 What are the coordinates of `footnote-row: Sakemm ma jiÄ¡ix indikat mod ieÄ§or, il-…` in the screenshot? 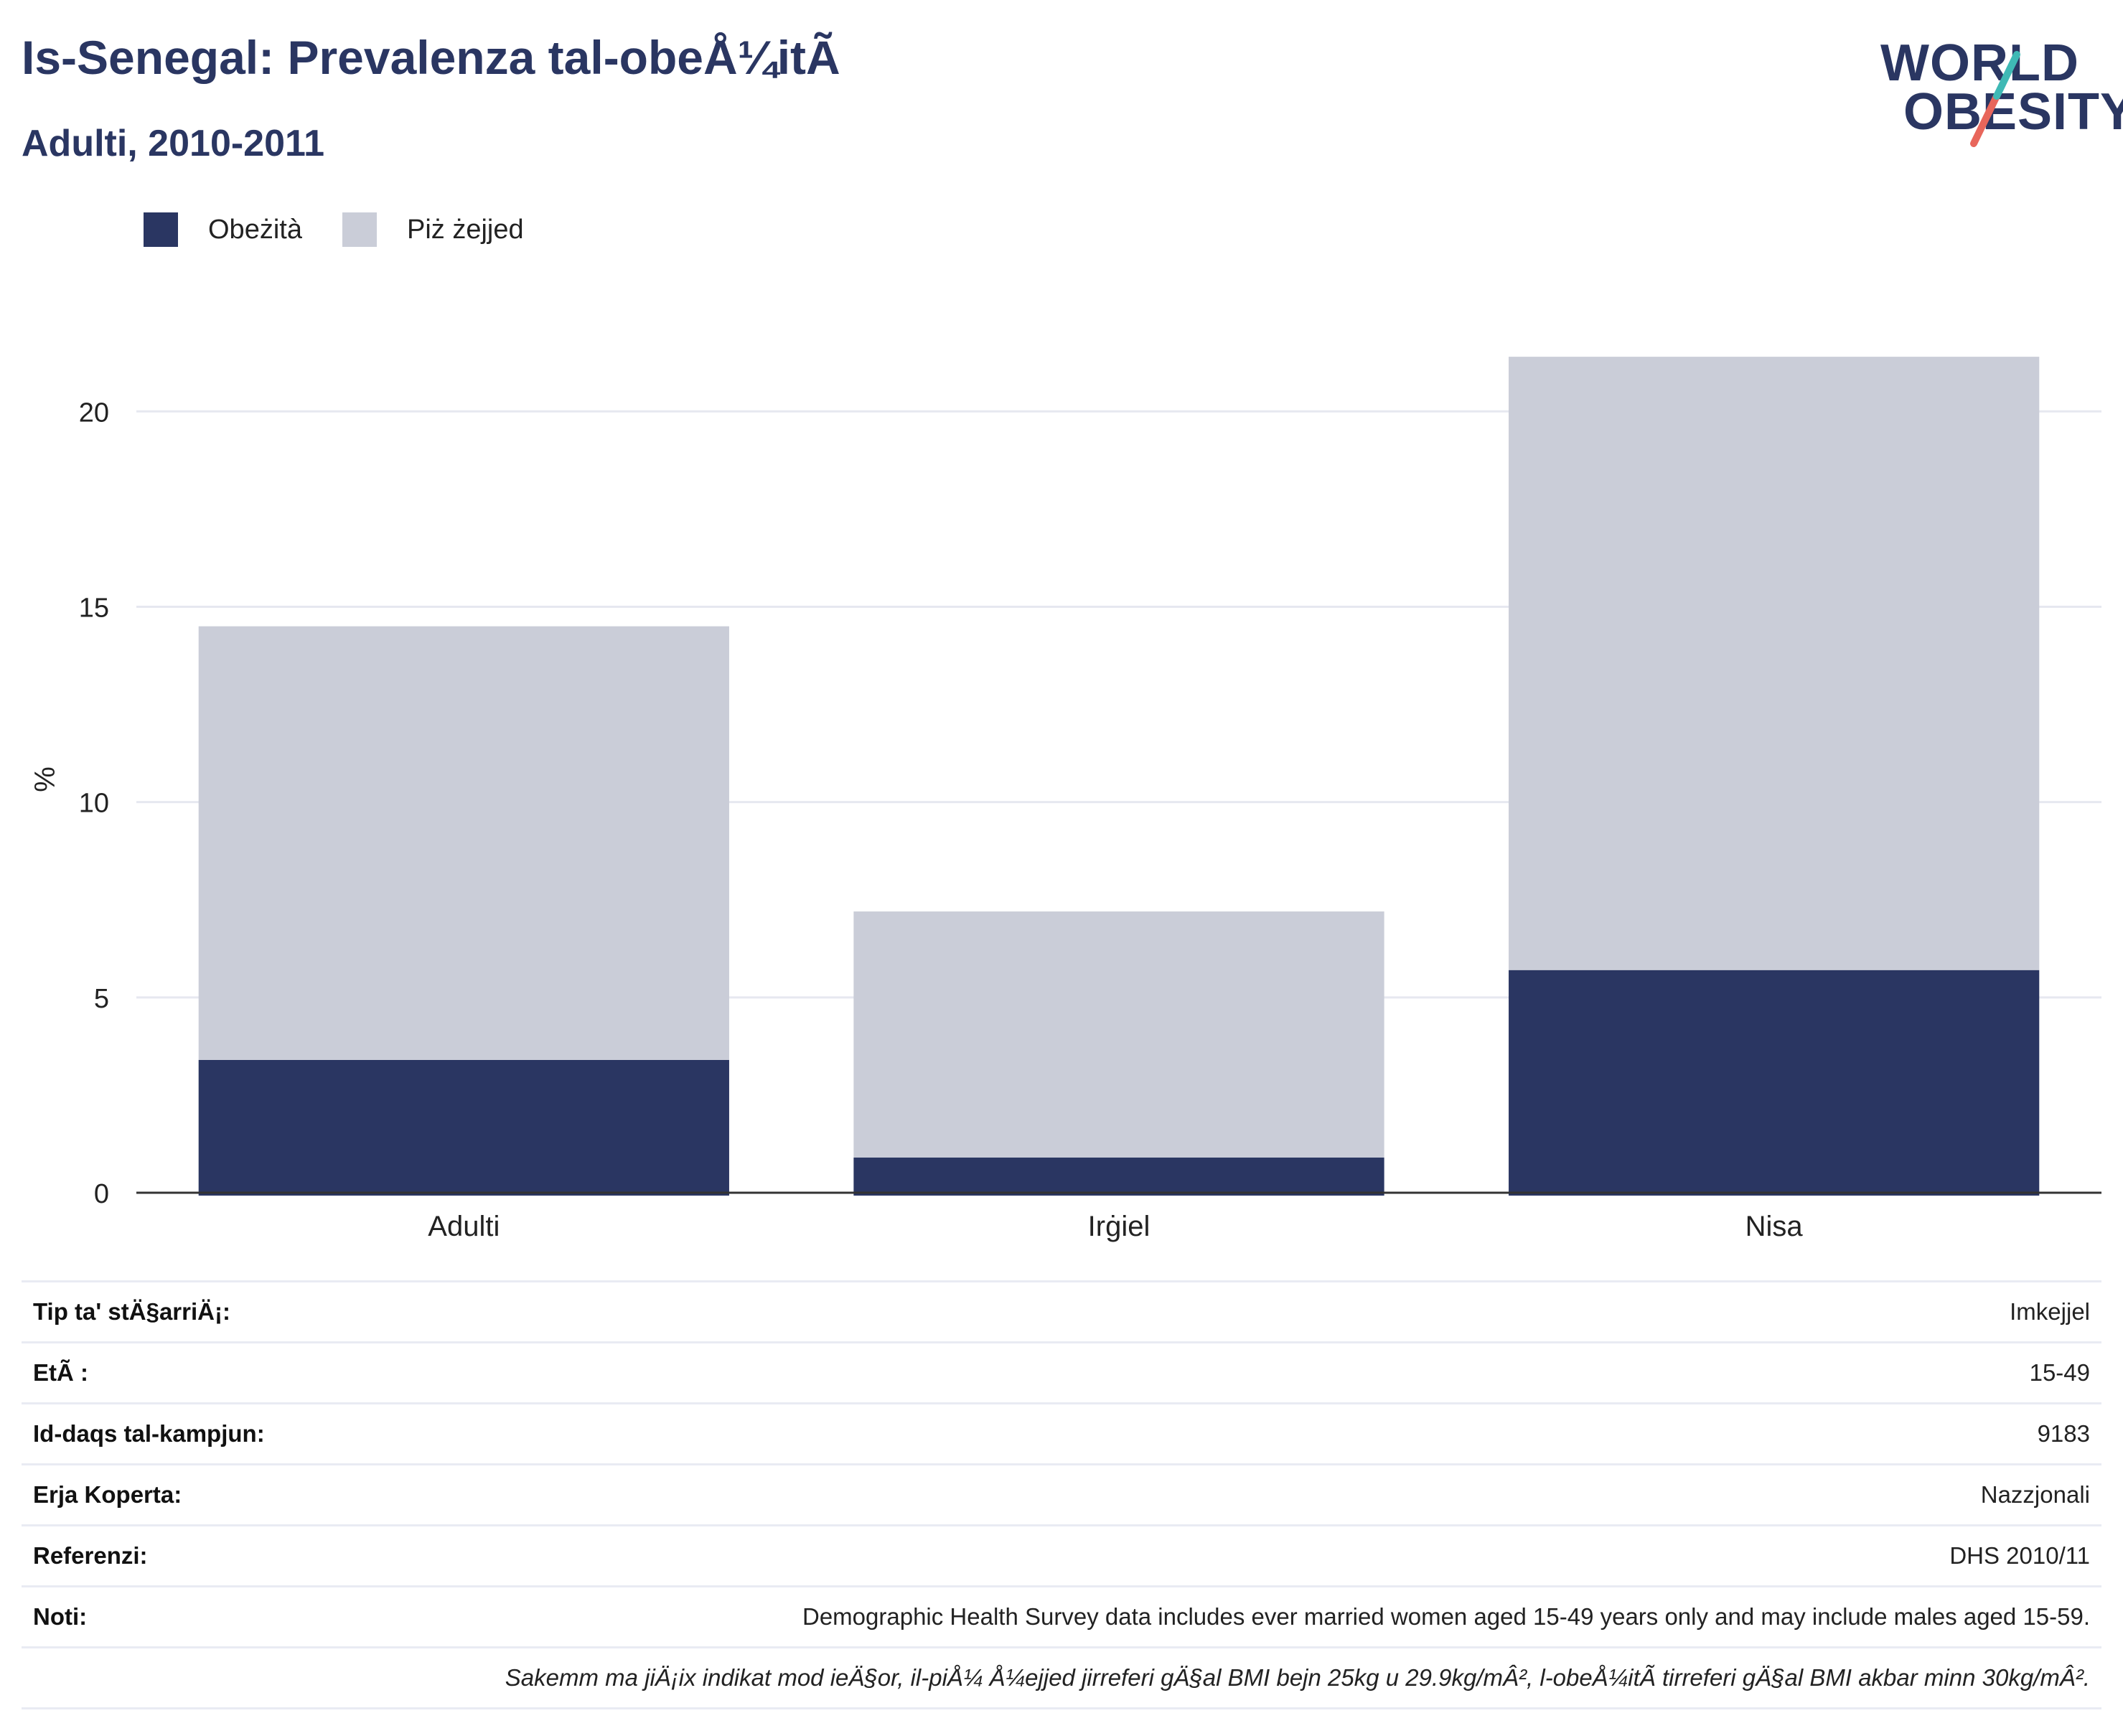 It's located at (1061, 1677).